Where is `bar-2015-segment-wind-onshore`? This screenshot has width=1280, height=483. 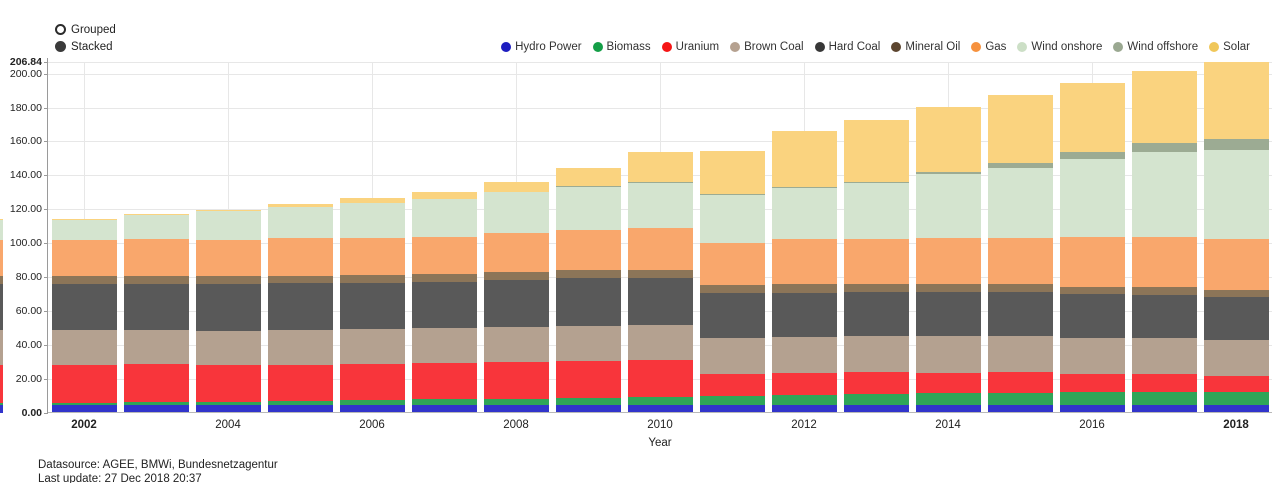
bar-2015-segment-wind-onshore is located at coordinates (1020, 203).